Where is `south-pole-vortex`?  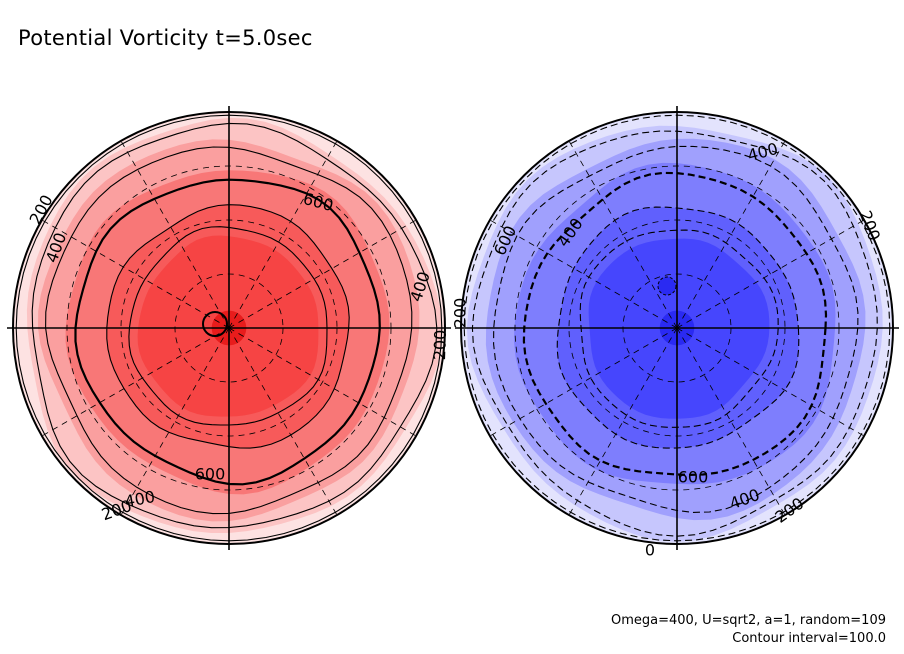 south-pole-vortex is located at coordinates (667, 286).